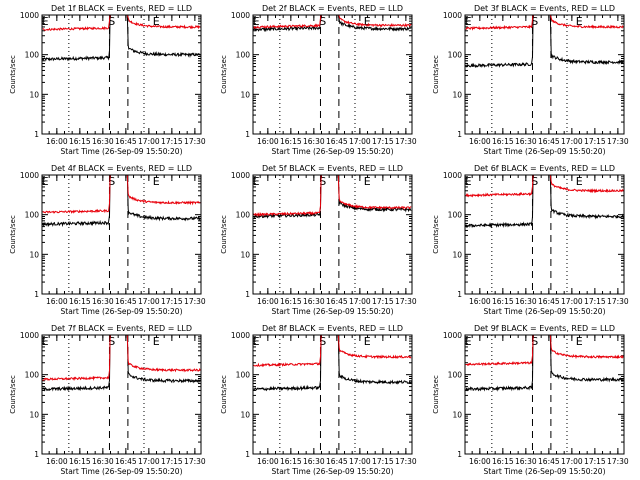 The width and height of the screenshot is (640, 480). What do you see at coordinates (544, 8) in the screenshot?
I see `panel-title: Det 3f BLACK = Events, RED = LLD` at bounding box center [544, 8].